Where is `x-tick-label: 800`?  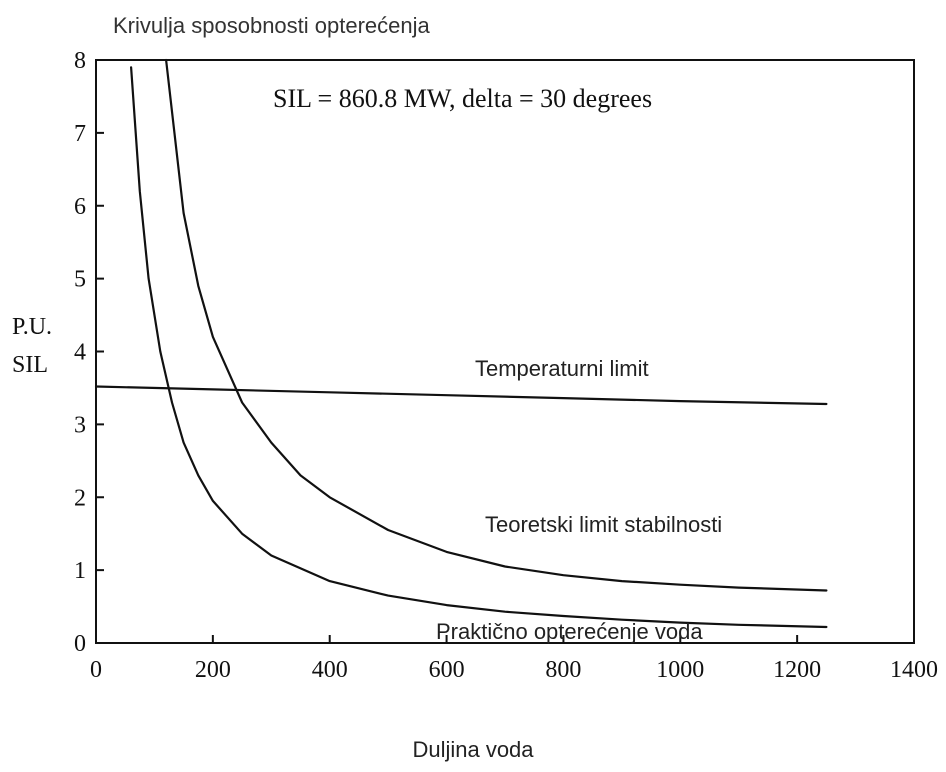 x-tick-label: 800 is located at coordinates (563, 670).